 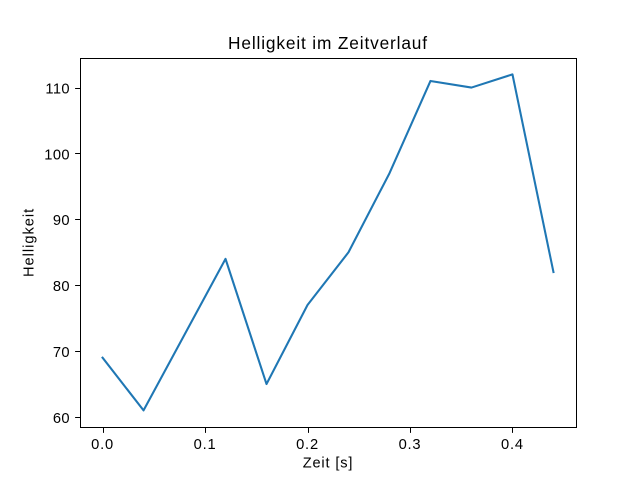 What do you see at coordinates (102, 445) in the screenshot?
I see `svg-text: 0.0` at bounding box center [102, 445].